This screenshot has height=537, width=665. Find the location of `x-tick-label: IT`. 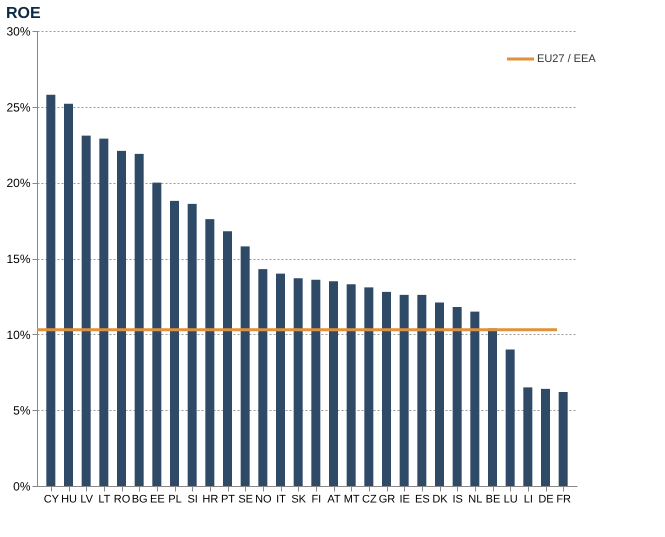

x-tick-label: IT is located at coordinates (281, 500).